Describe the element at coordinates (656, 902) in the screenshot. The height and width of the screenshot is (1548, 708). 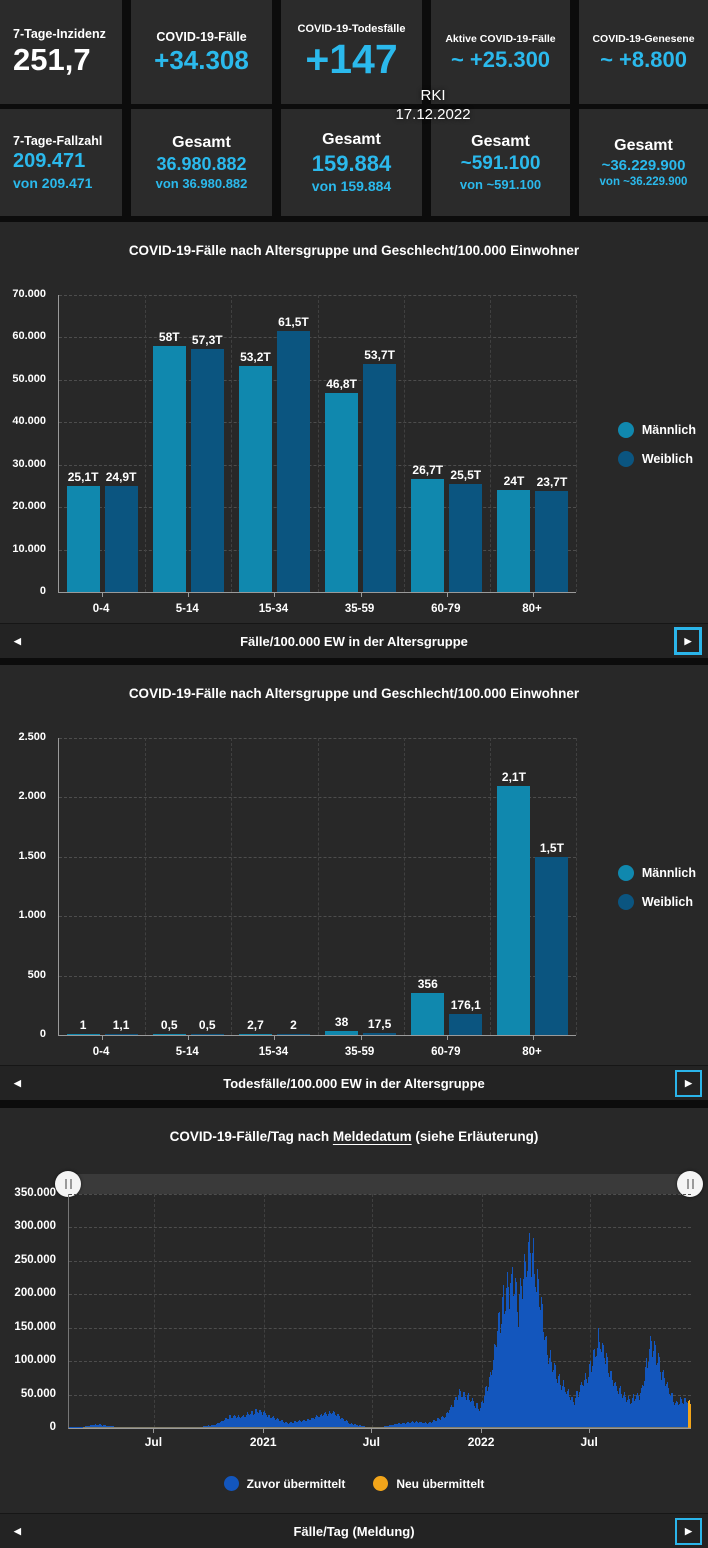
I see `legend-item-weiblich: Weiblich` at that location.